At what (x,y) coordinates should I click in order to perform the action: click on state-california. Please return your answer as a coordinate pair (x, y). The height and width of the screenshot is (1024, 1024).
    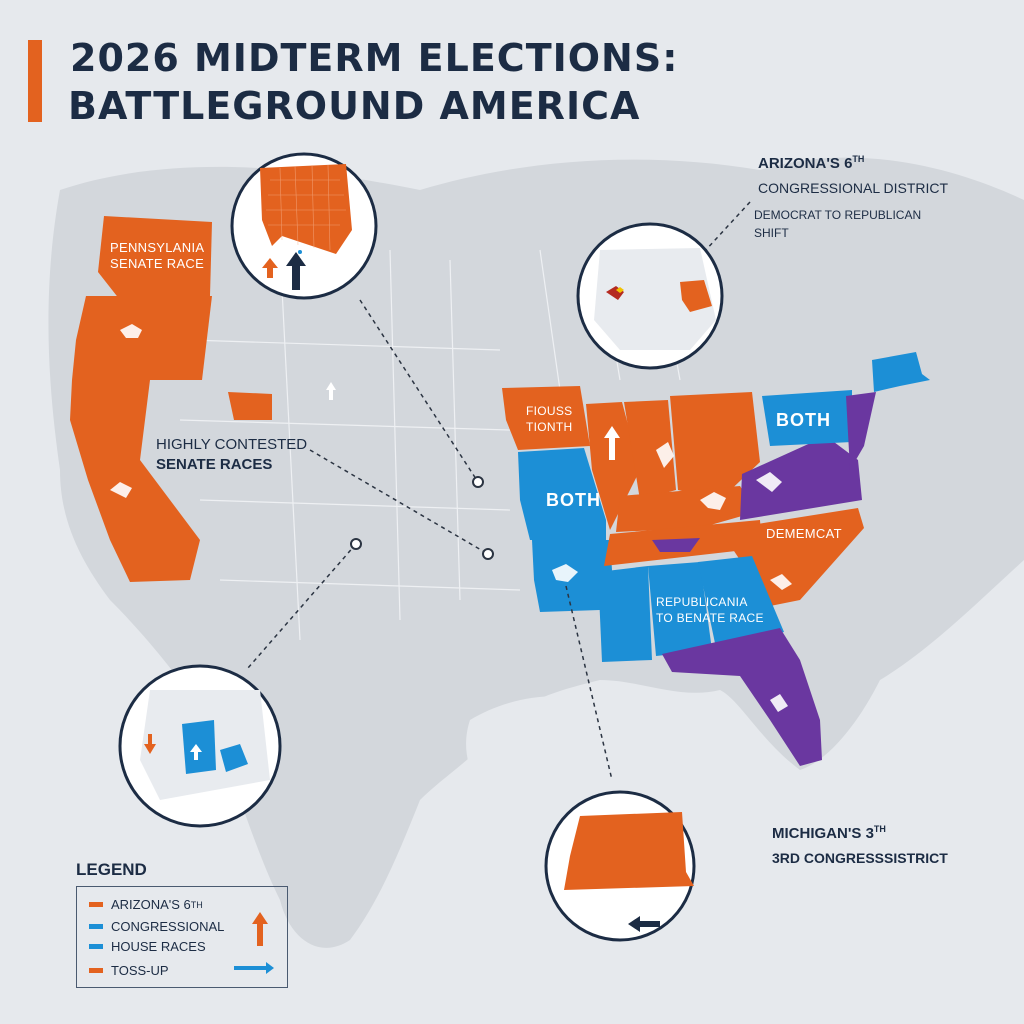
    Looking at the image, I should click on (135, 481).